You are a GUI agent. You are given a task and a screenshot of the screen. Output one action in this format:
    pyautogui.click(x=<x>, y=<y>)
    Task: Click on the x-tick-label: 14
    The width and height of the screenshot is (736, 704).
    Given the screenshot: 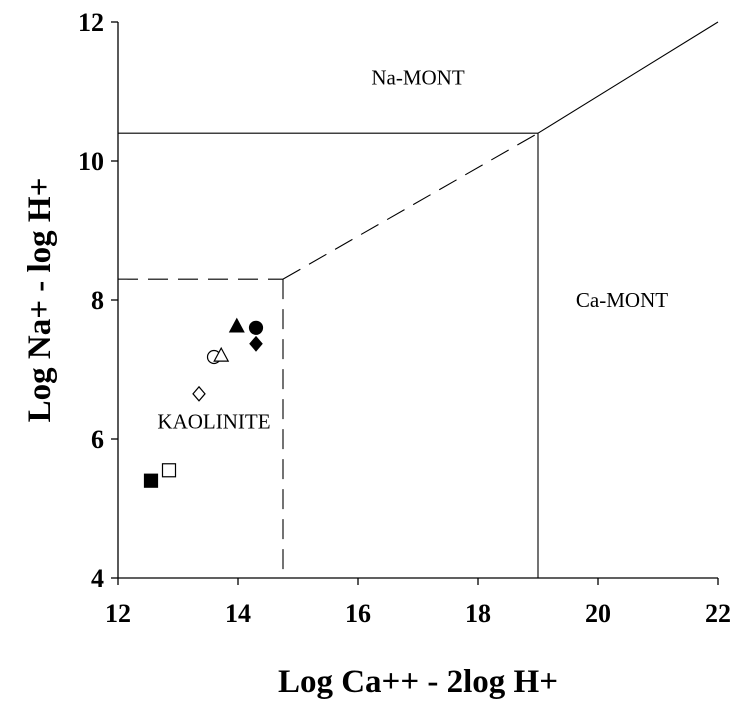 What is the action you would take?
    pyautogui.click(x=238, y=613)
    